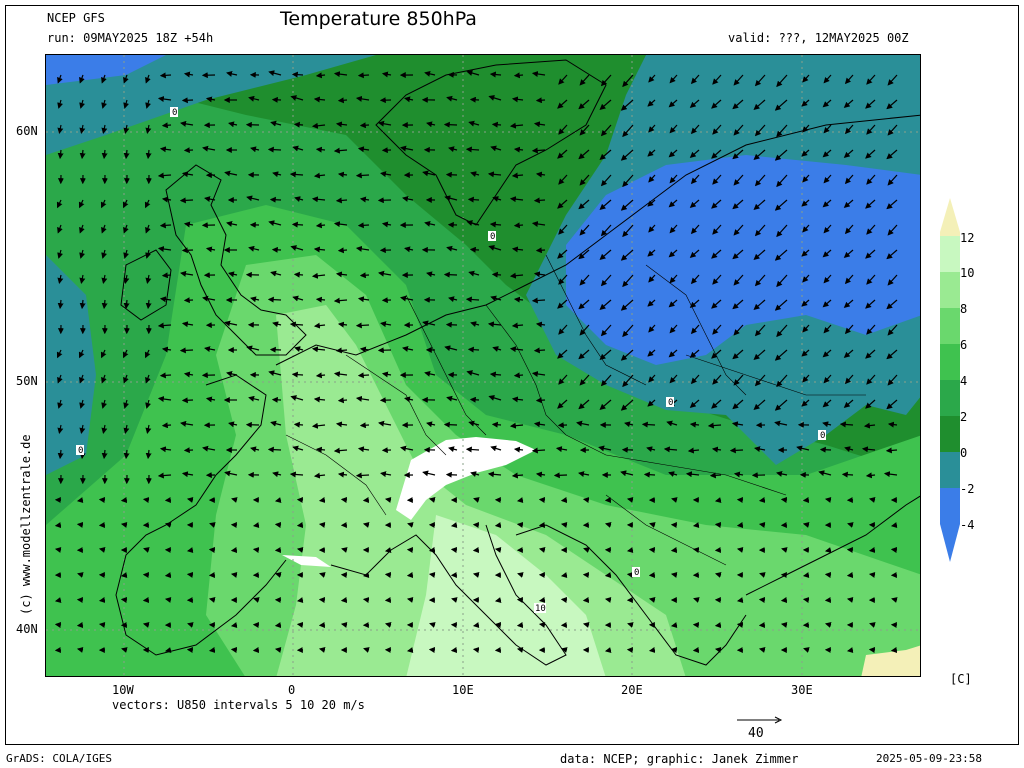  I want to click on legend-label: 8, so click(964, 309).